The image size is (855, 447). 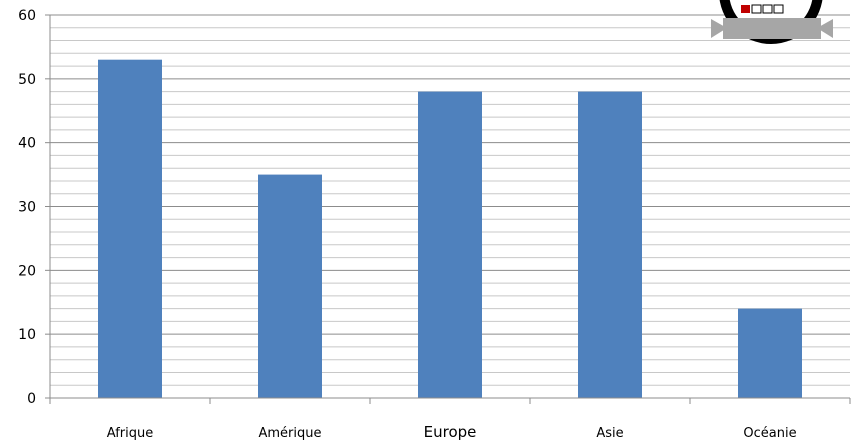 I want to click on x-tick-labels: Afrique Amérique Europe Asie Océanie, so click(x=452, y=432).